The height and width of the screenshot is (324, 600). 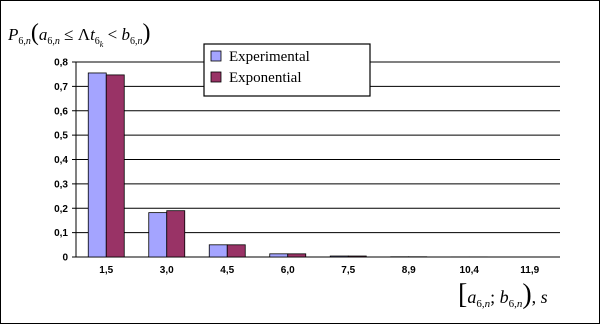 What do you see at coordinates (61, 111) in the screenshot?
I see `y-tick-label: 0,6` at bounding box center [61, 111].